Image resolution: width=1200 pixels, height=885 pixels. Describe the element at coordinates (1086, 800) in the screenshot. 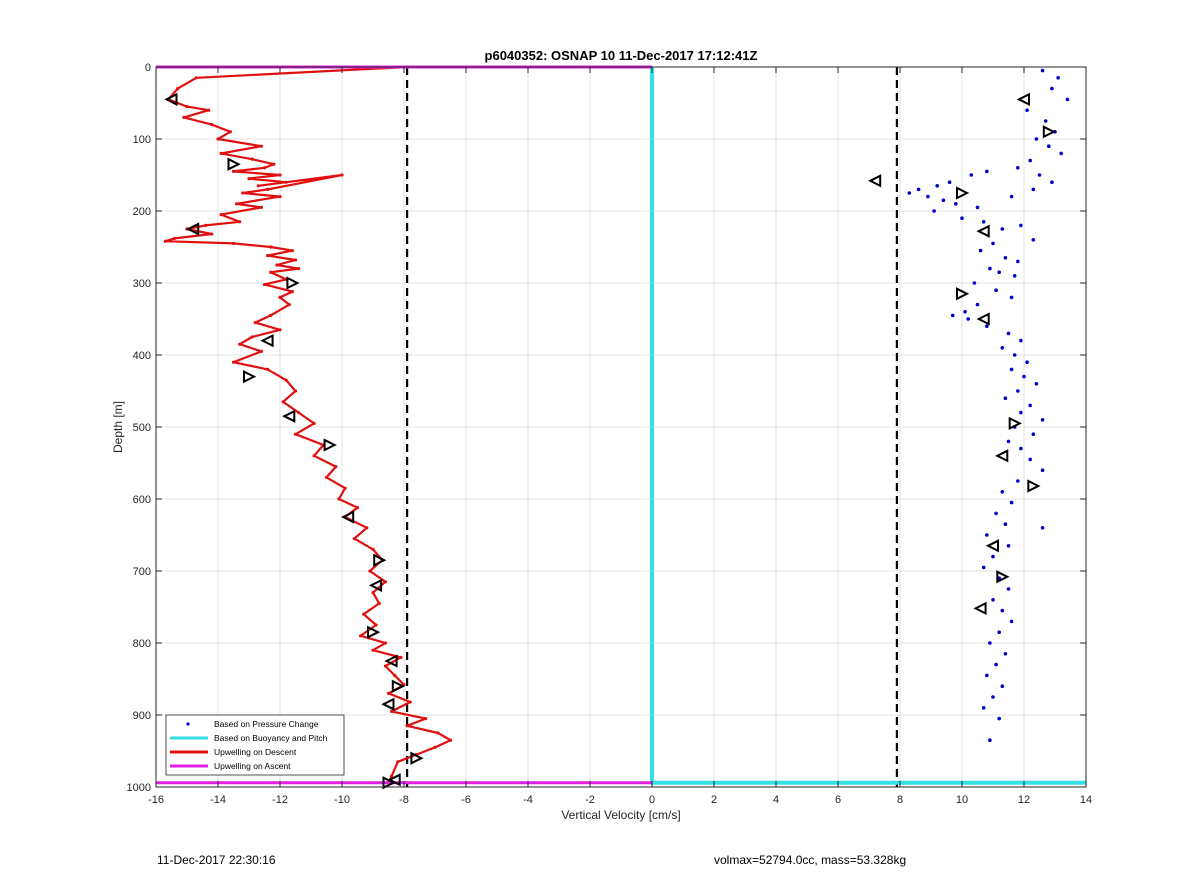

I see `x-tick-label: 14` at that location.